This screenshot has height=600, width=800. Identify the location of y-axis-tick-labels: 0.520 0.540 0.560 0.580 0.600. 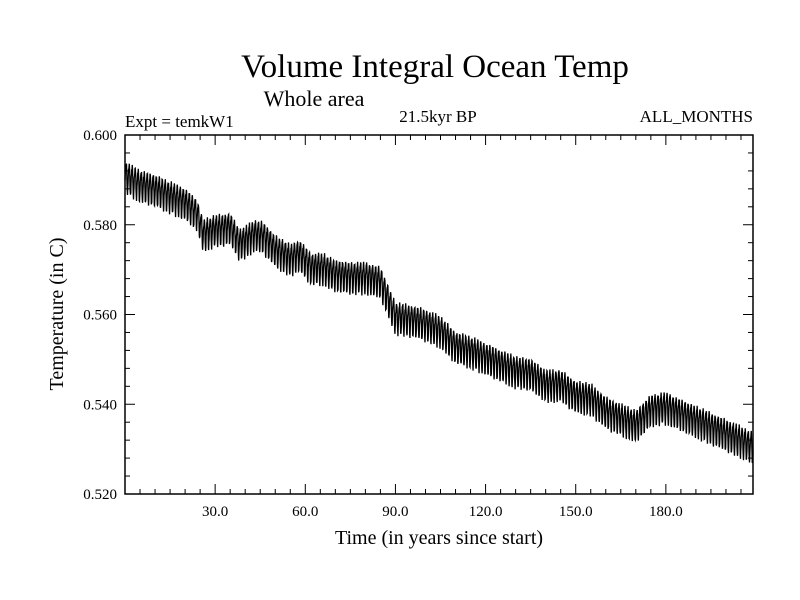
(100, 315).